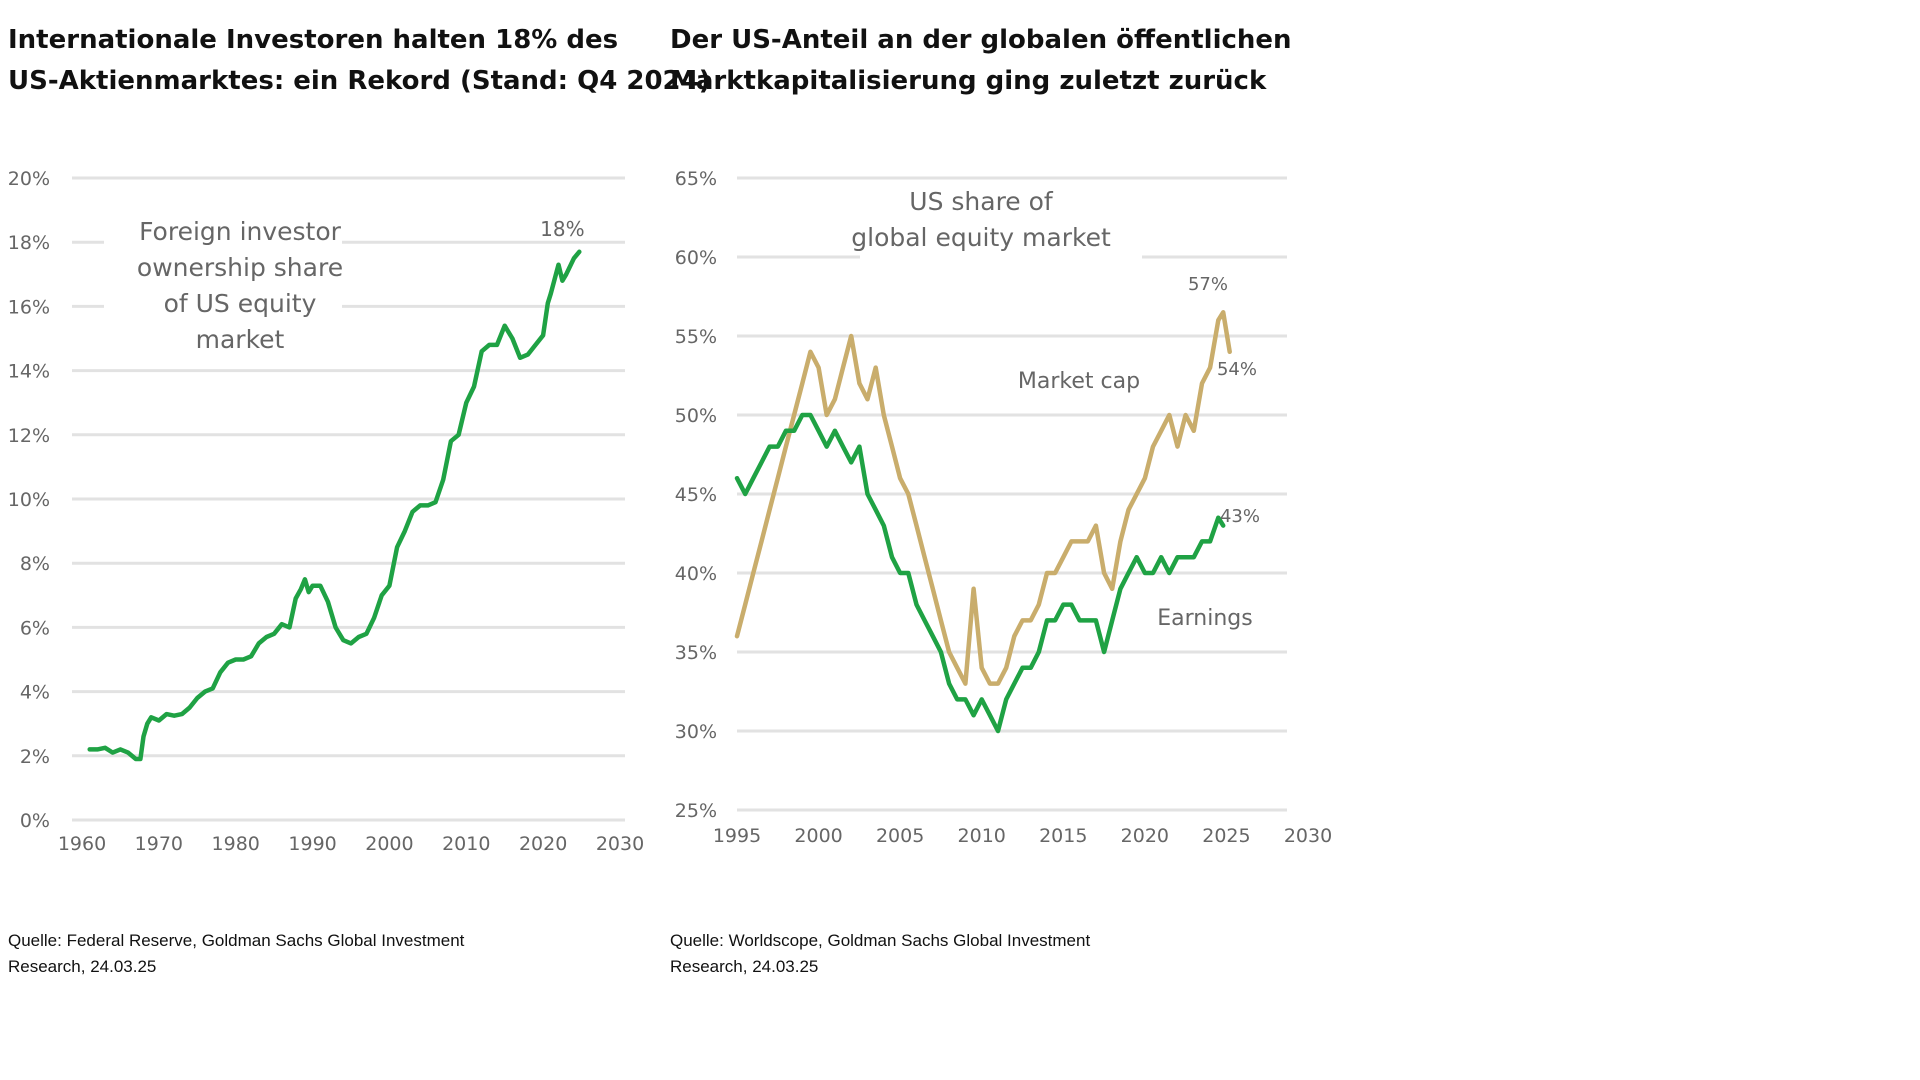 This screenshot has height=1080, width=1920. What do you see at coordinates (35, 757) in the screenshot?
I see `y-tick-label: 2%` at bounding box center [35, 757].